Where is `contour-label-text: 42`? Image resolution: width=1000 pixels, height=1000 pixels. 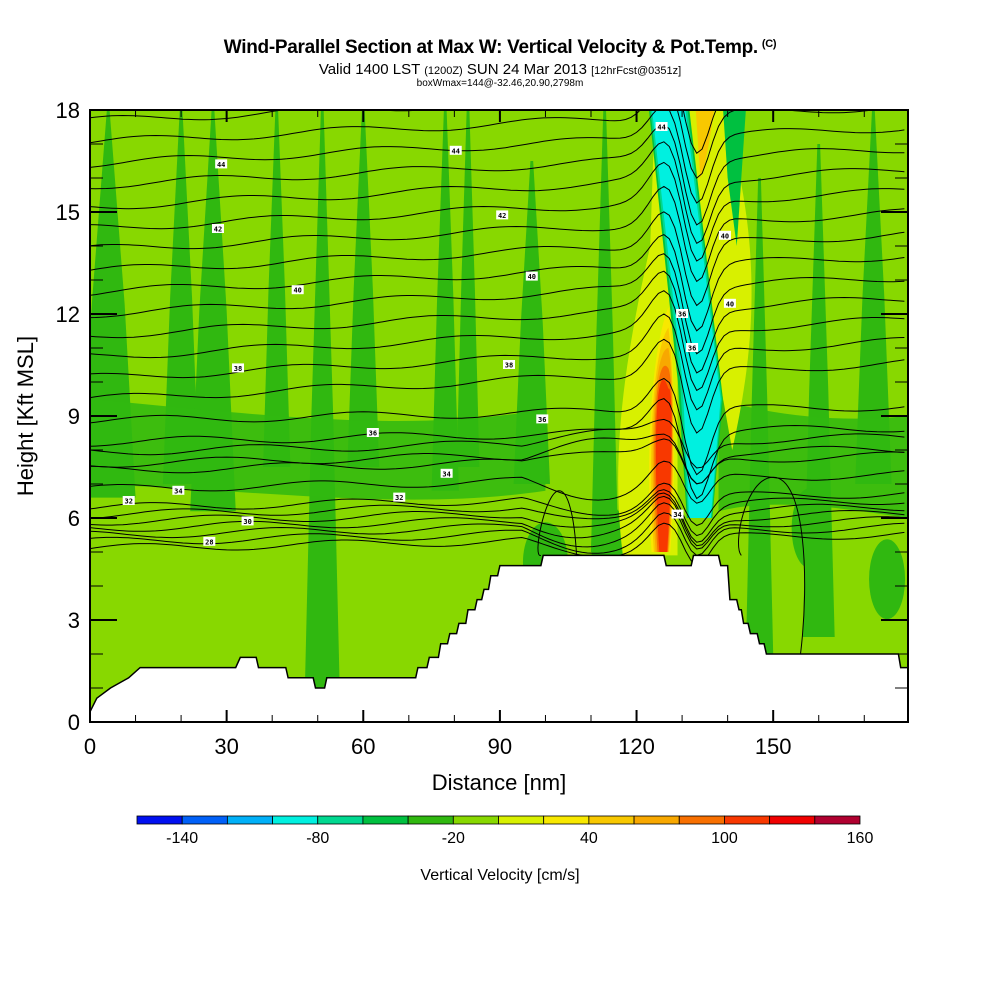 contour-label-text: 42 is located at coordinates (502, 216).